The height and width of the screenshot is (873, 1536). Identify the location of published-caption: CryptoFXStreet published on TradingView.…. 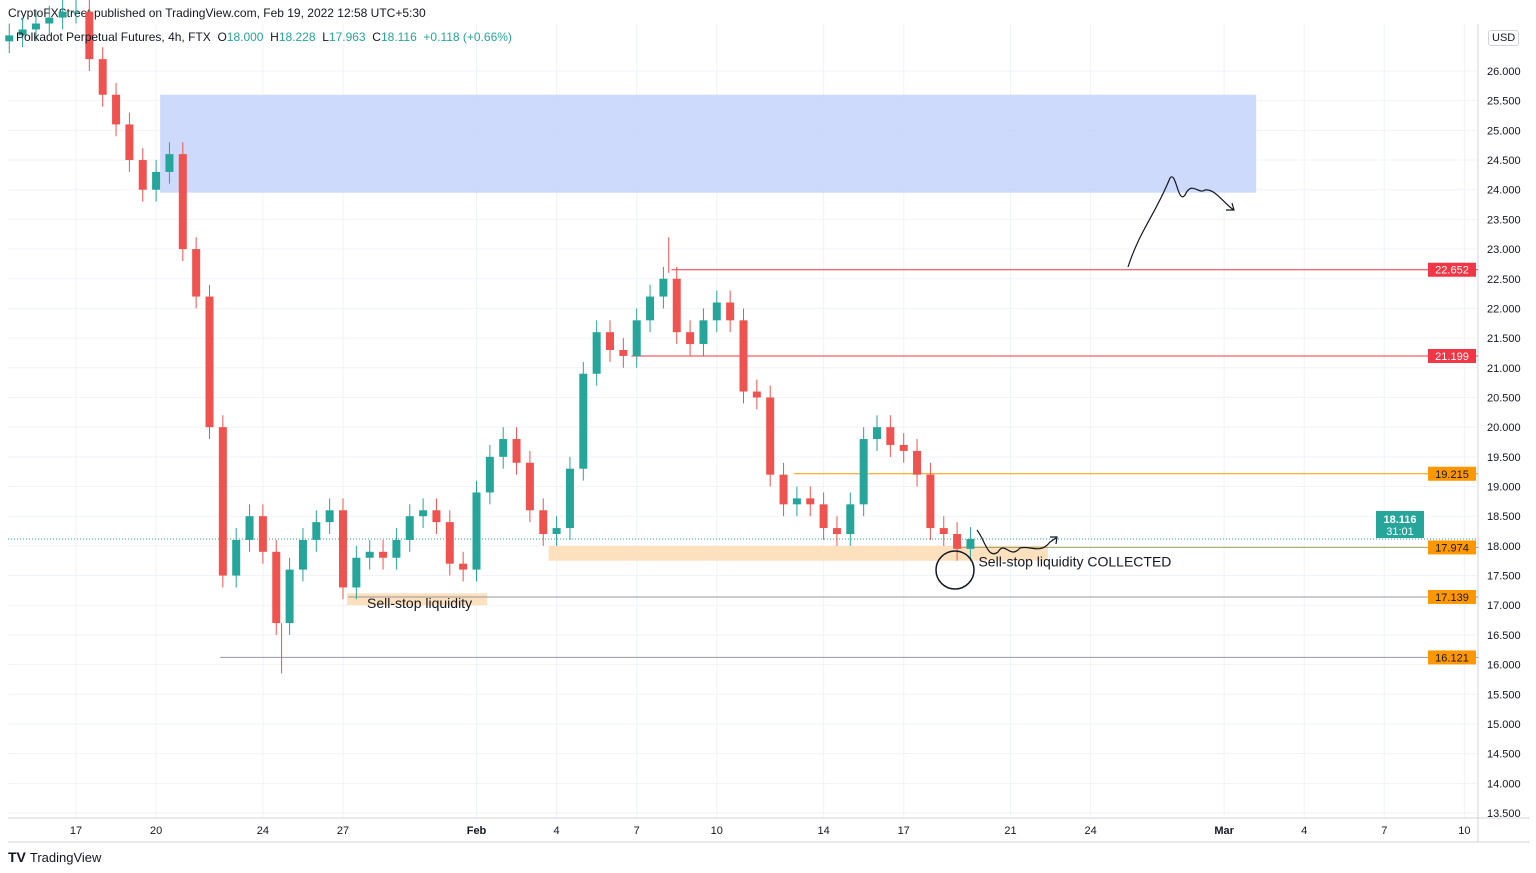
(217, 13).